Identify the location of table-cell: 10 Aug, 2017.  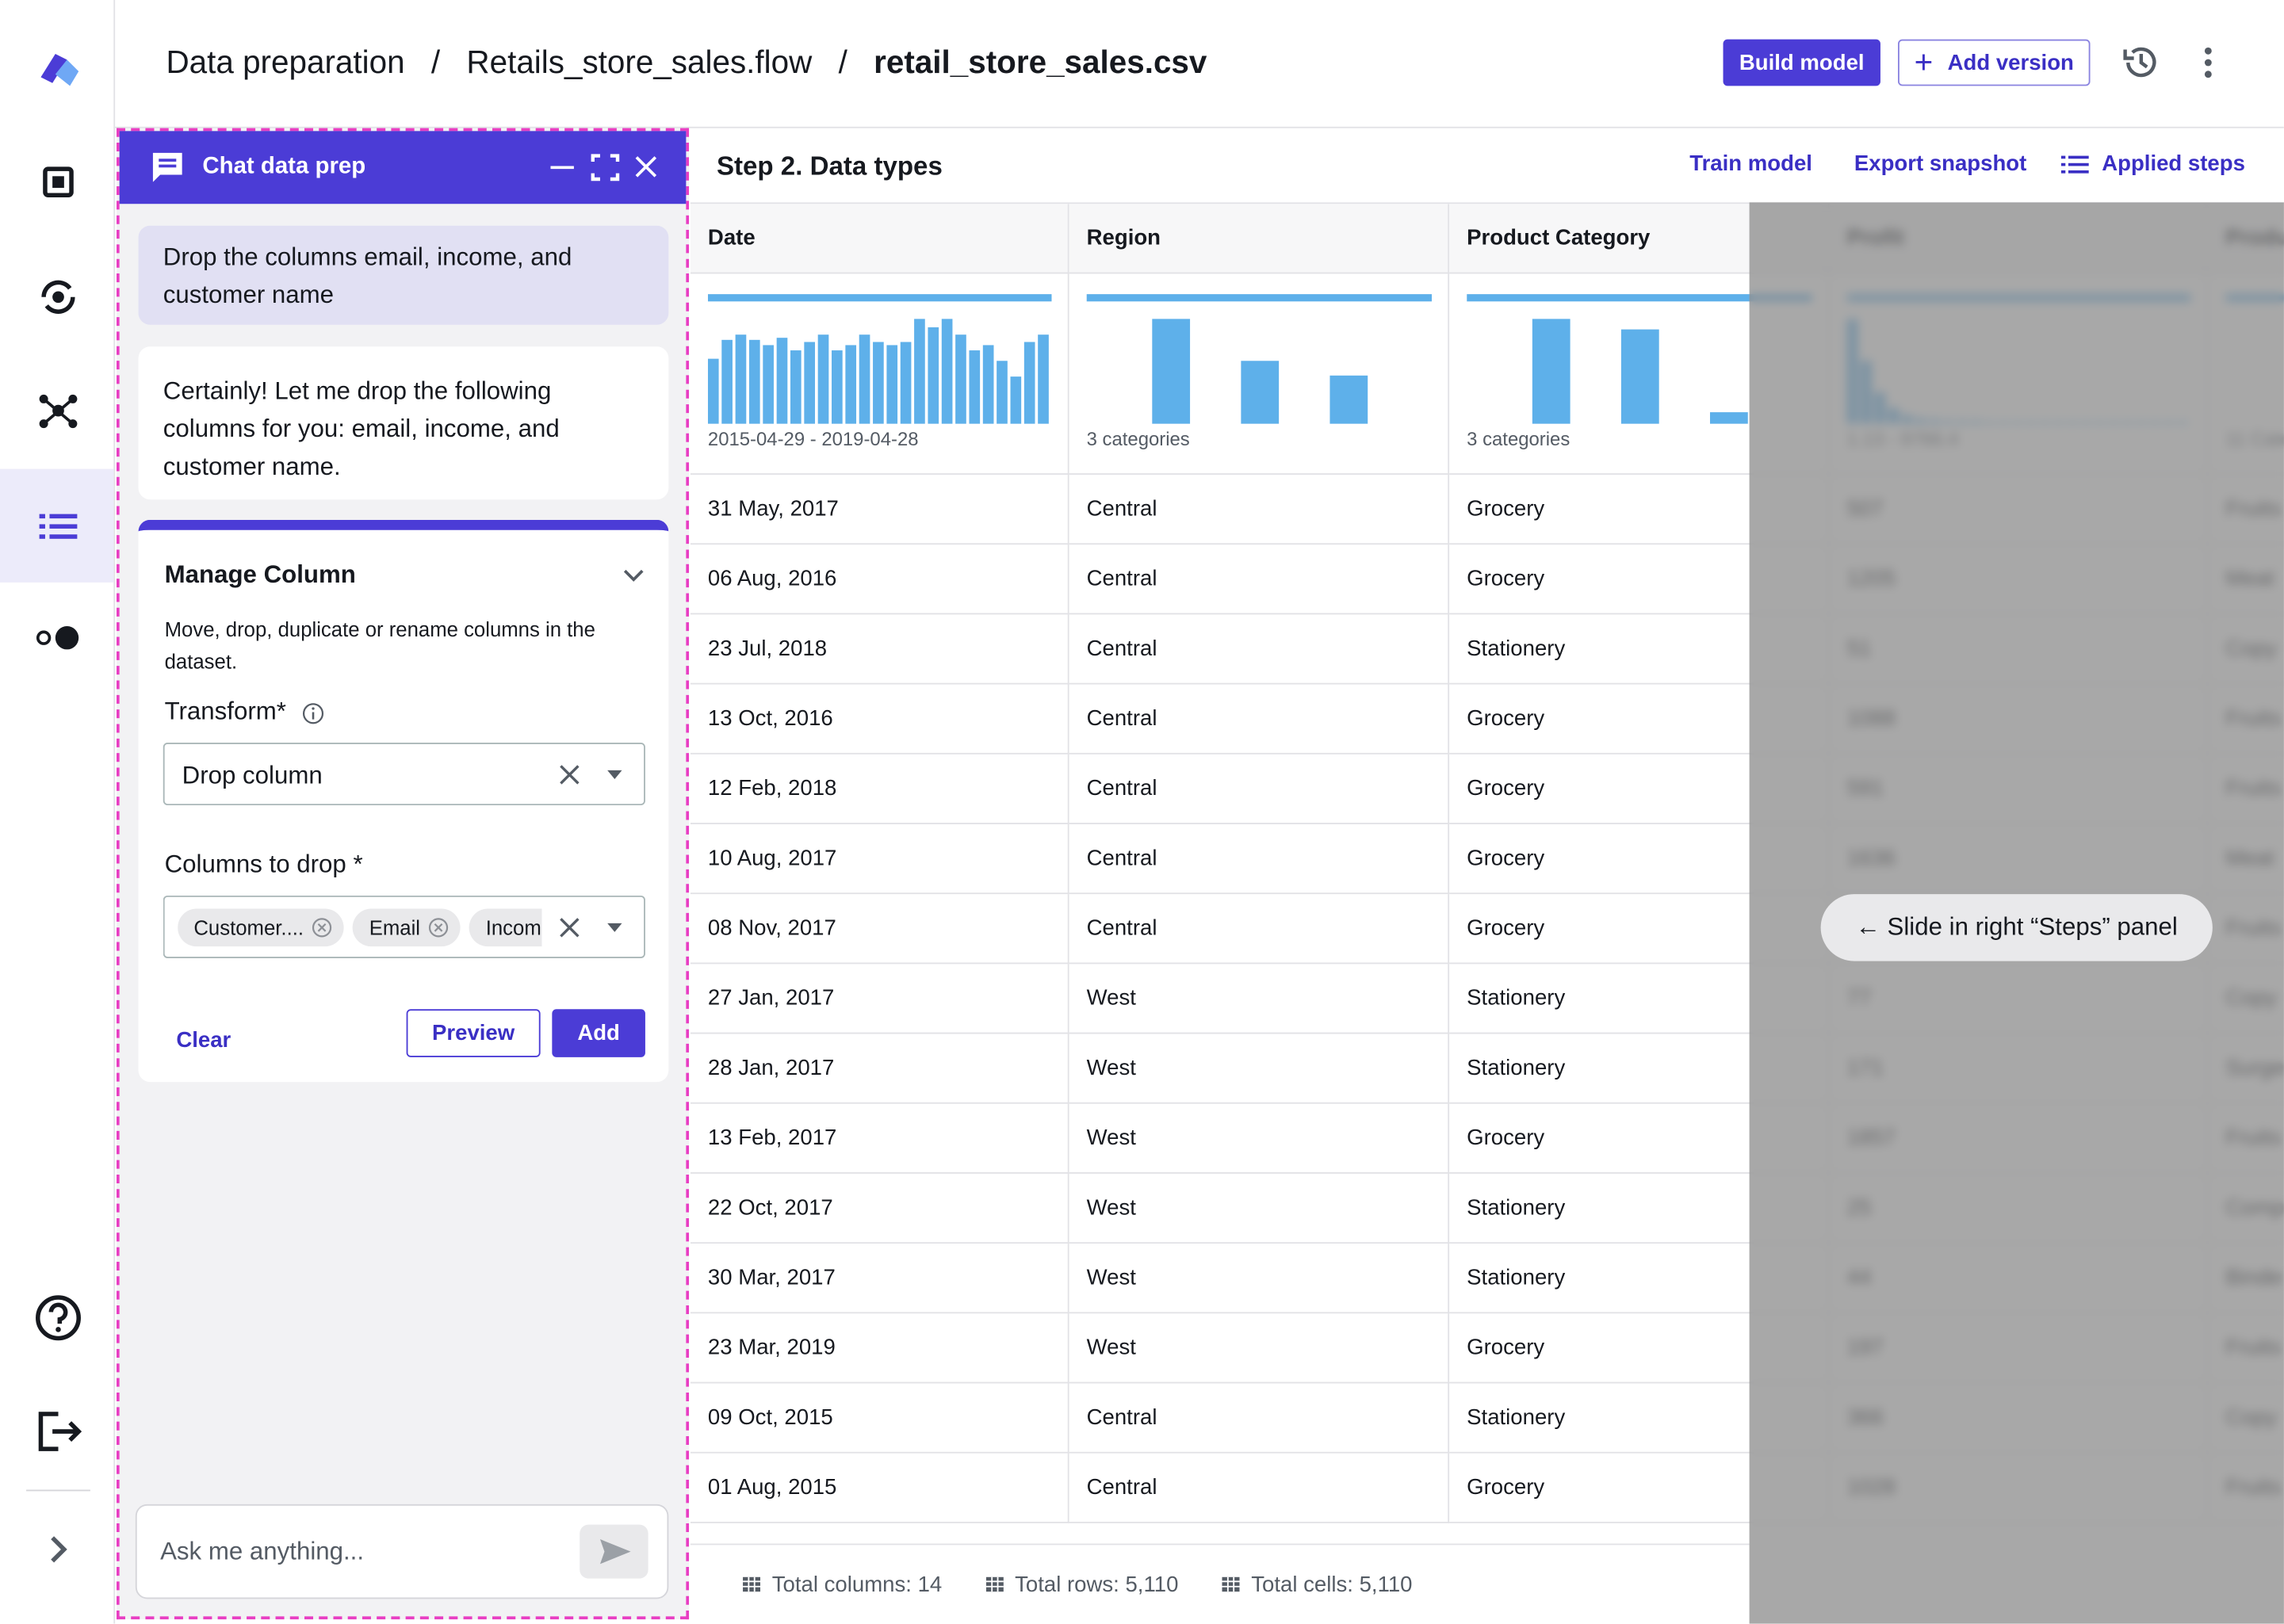
(879, 859).